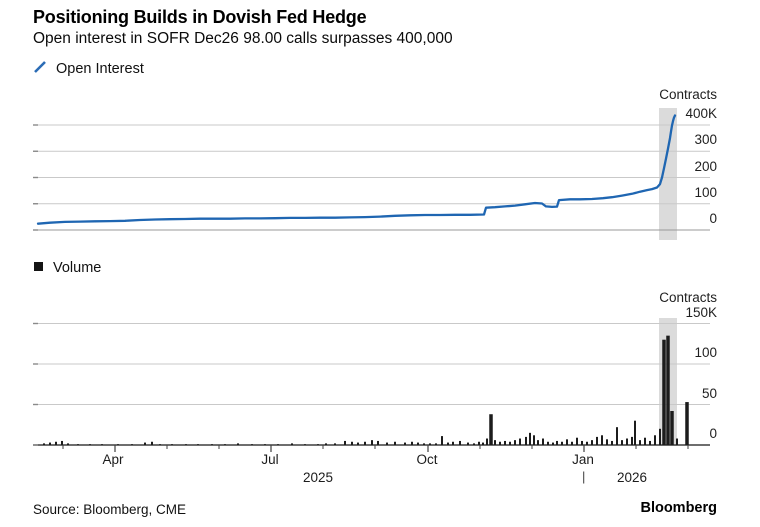 This screenshot has width=760, height=527. Describe the element at coordinates (704, 140) in the screenshot. I see `y-tick-label: 300` at that location.